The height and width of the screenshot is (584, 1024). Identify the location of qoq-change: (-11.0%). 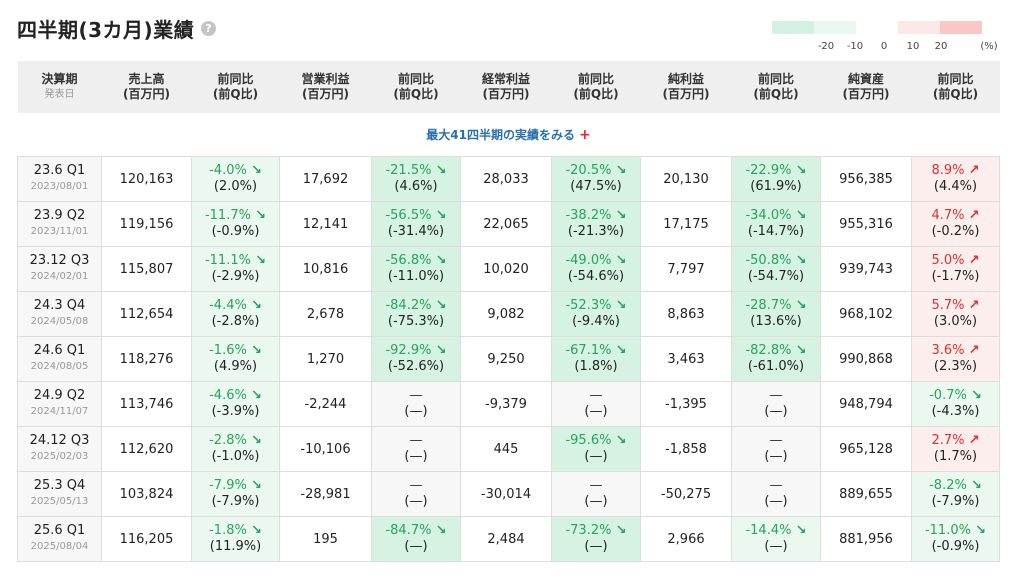
(416, 276).